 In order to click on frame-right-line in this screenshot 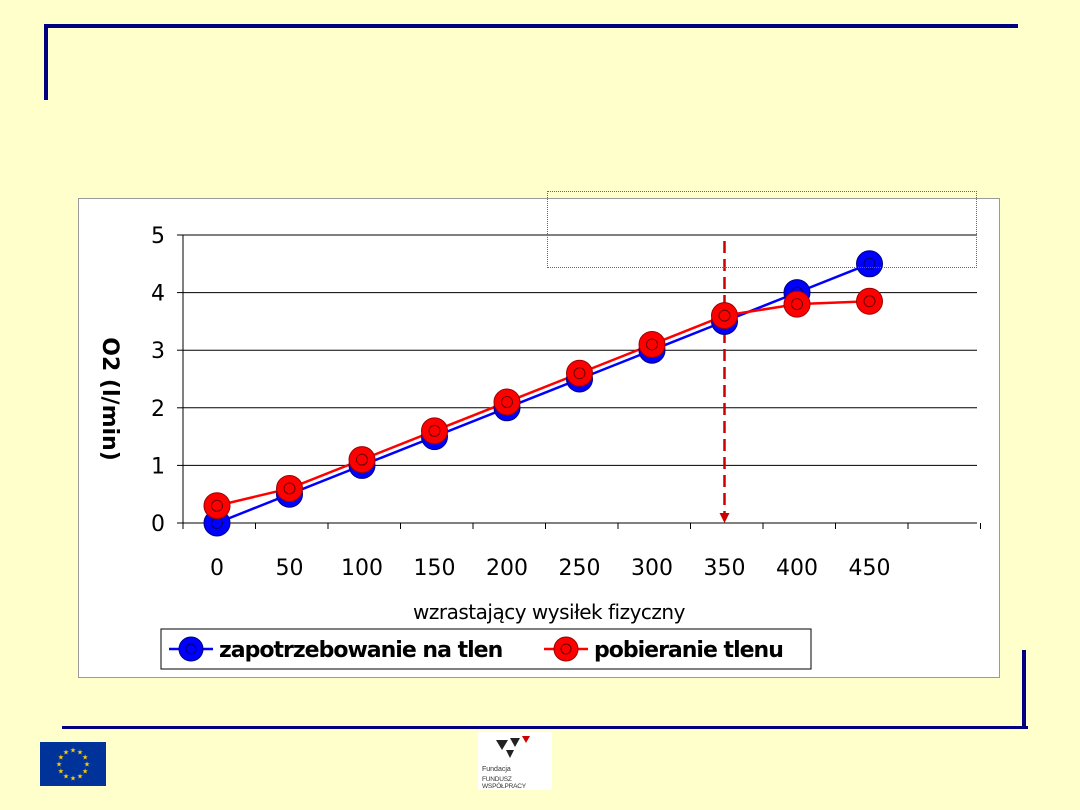, I will do `click(1024, 689)`.